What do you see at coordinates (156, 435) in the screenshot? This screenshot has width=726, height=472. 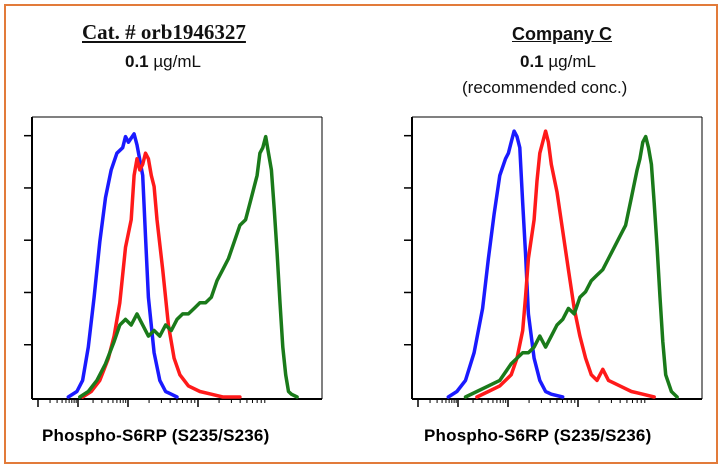 I see `plot1-x-axis-label: Phospho-S6RP (S235/S236)` at bounding box center [156, 435].